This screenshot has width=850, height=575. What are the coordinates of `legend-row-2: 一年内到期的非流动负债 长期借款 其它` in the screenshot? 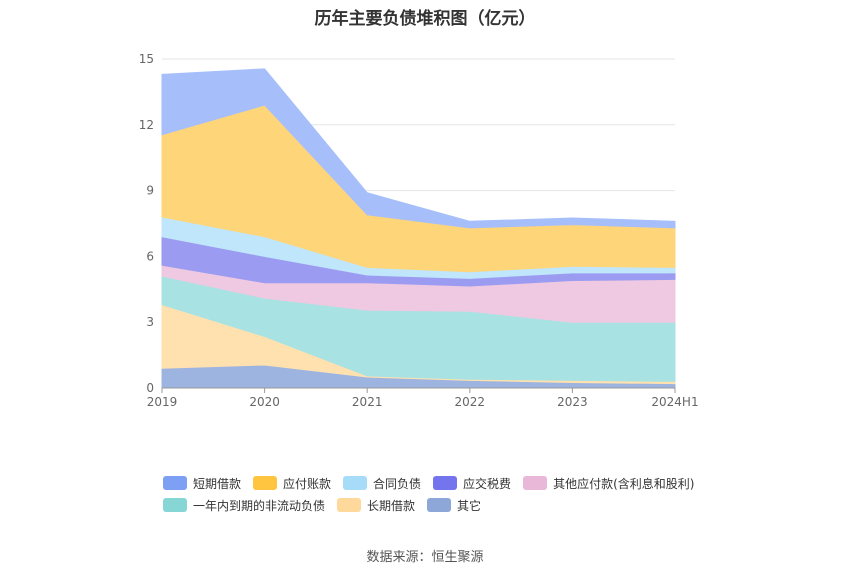 It's located at (443, 505).